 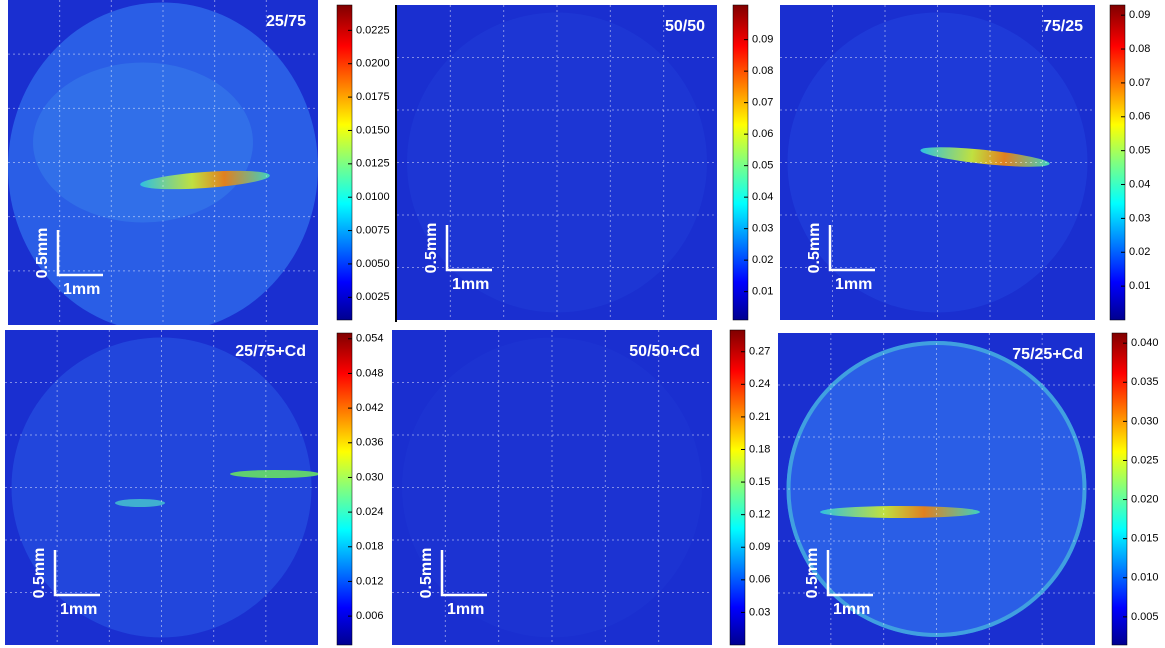 I want to click on rim, so click(x=936, y=489).